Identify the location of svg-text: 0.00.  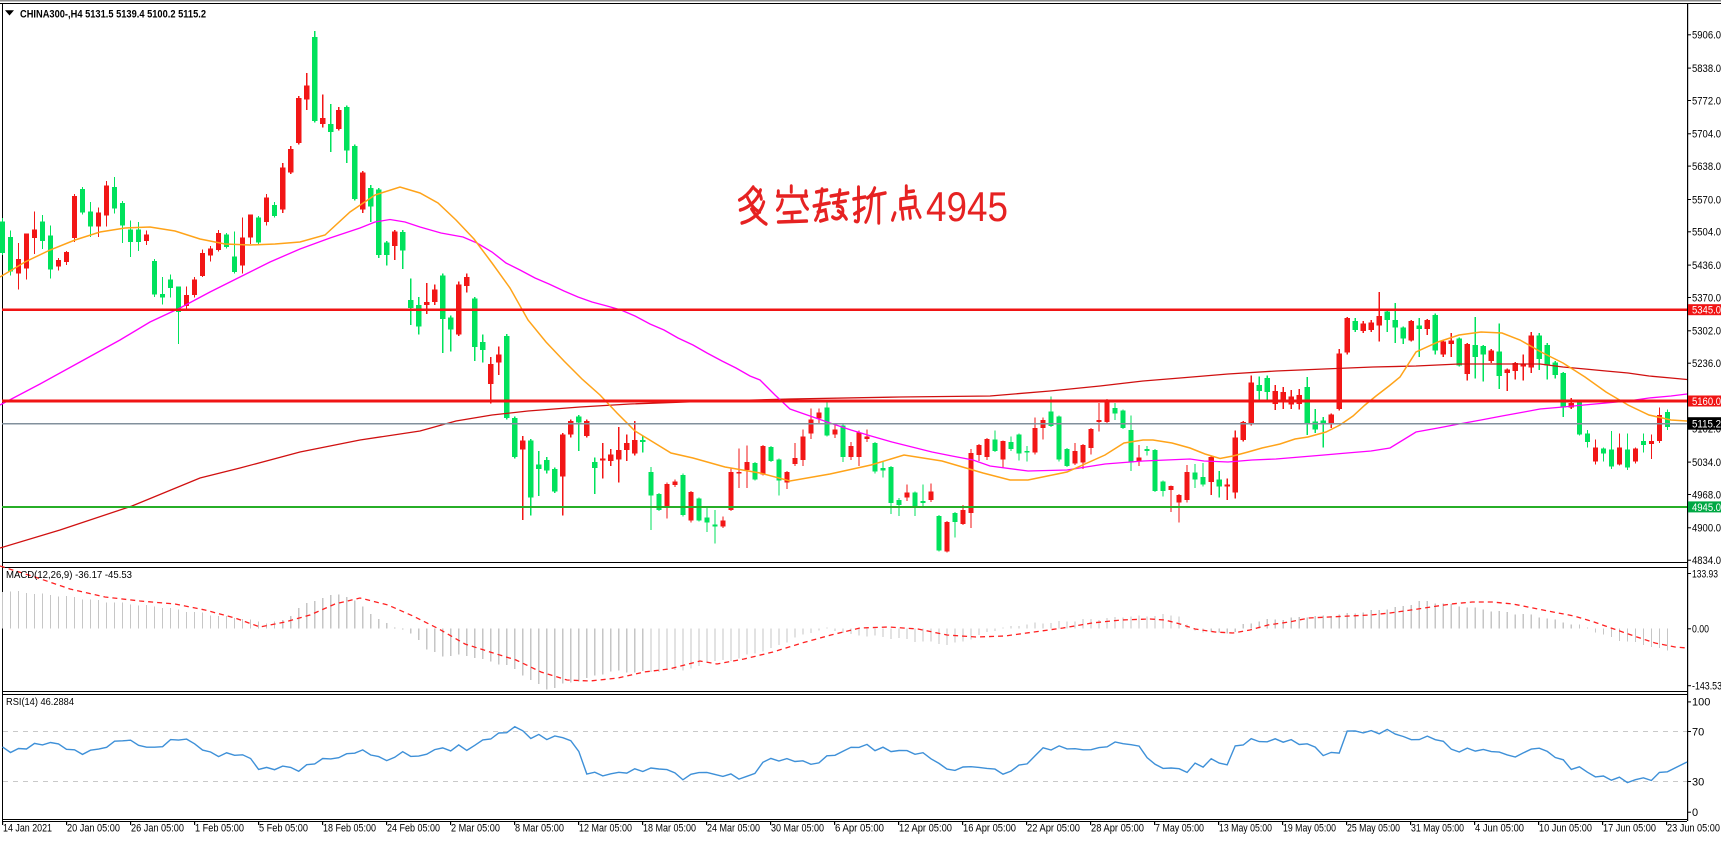
(1700, 630).